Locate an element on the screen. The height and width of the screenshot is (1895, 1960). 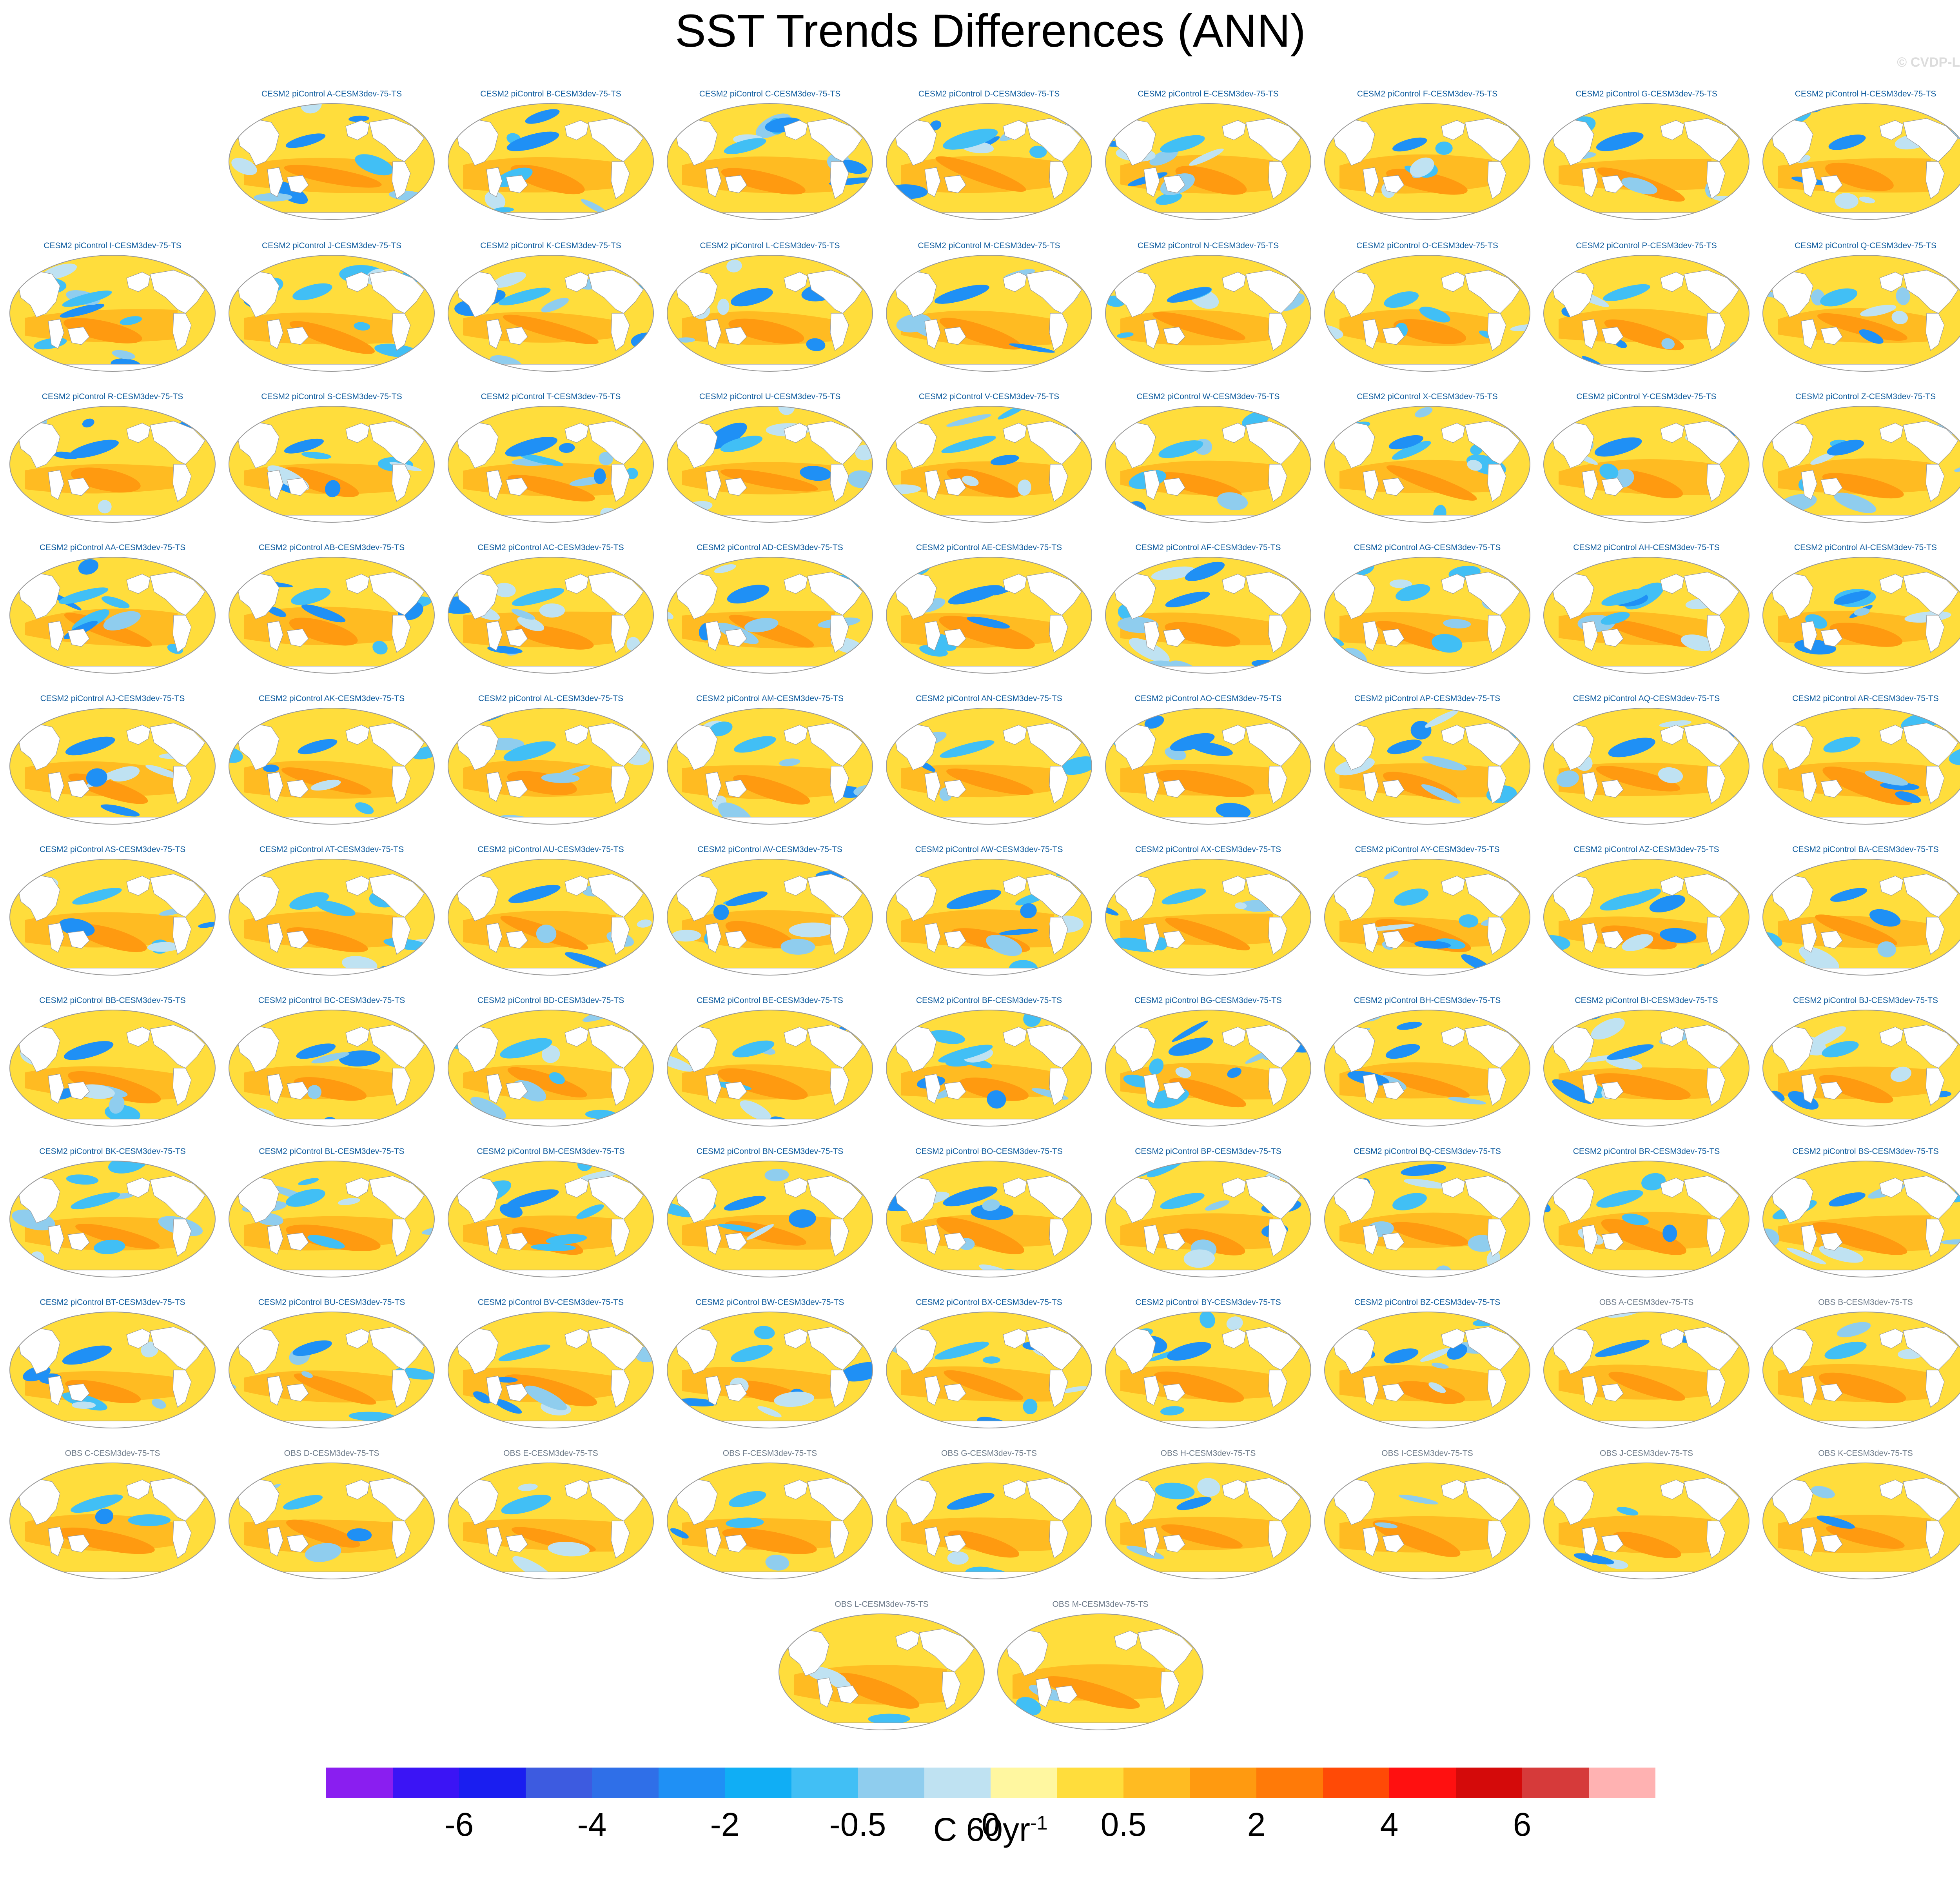
map-panel: CESM2 piControl A-CESM3dev-75-TS is located at coordinates (331, 163).